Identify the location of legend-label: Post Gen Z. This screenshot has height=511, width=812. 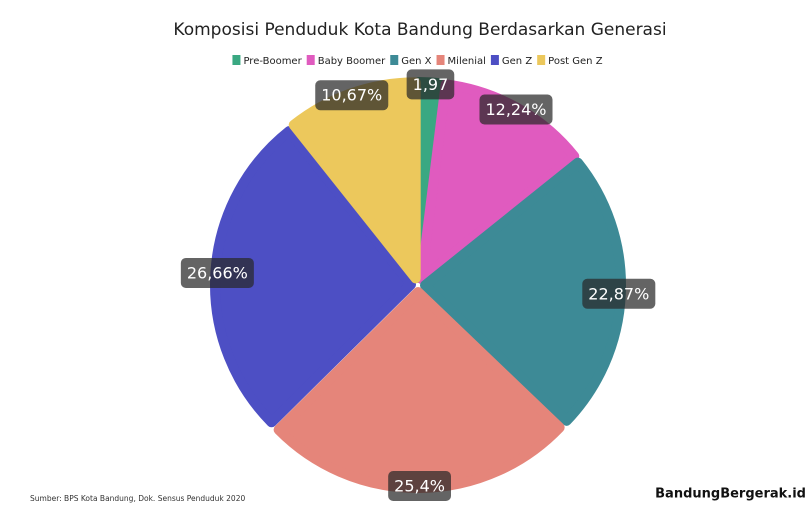
(575, 61).